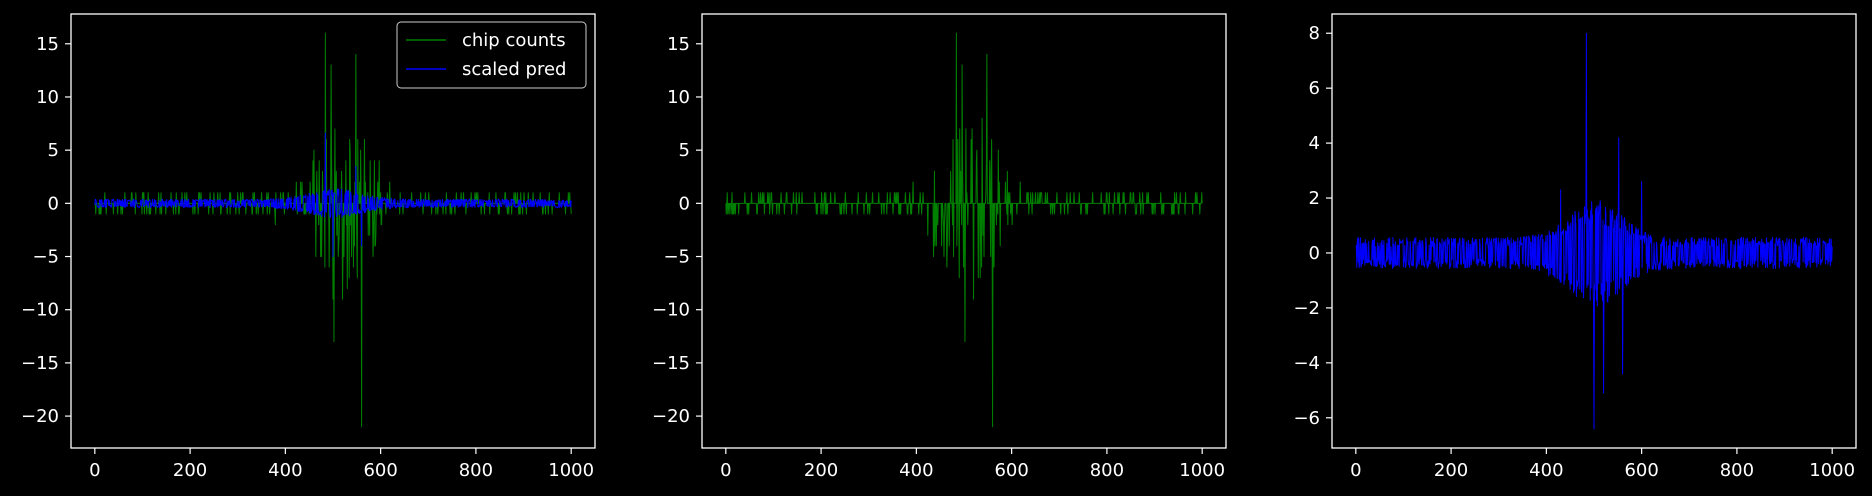  I want to click on legend: chip counts scaled pred, so click(491, 55).